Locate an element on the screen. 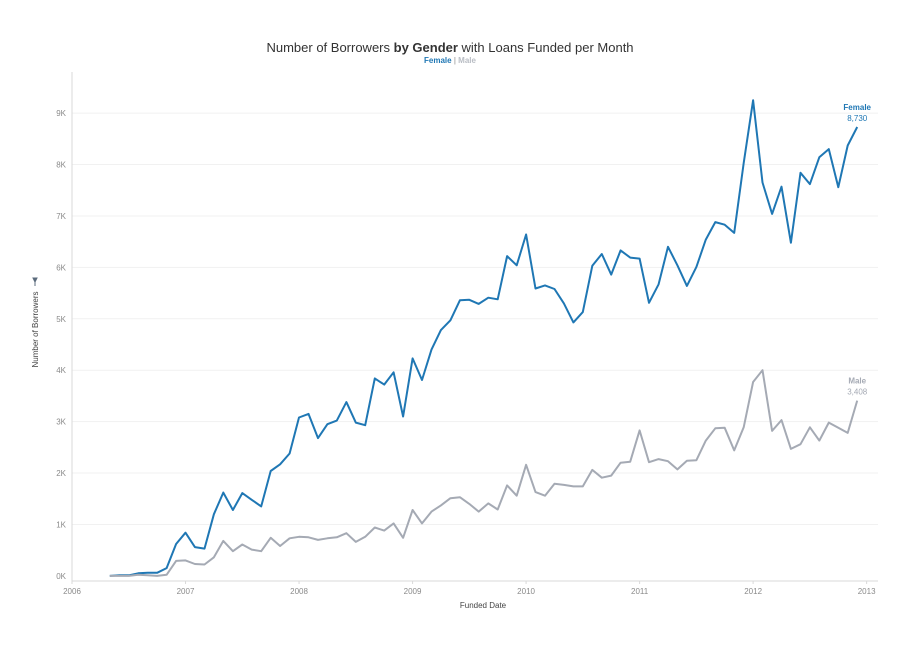  legend-female: Female is located at coordinates (438, 60).